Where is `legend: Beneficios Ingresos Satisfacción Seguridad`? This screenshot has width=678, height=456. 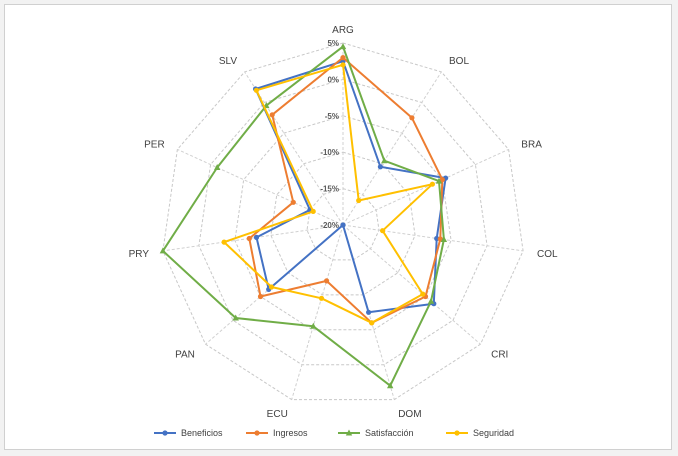
legend: Beneficios Ingresos Satisfacción Seguridad is located at coordinates (334, 433).